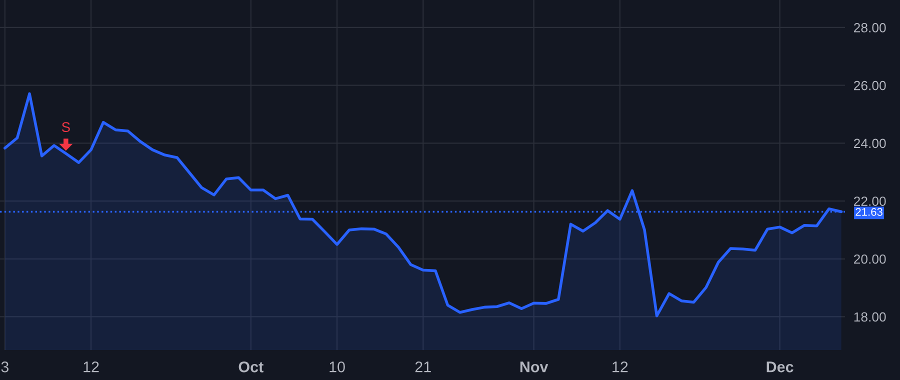  Describe the element at coordinates (869, 212) in the screenshot. I see `ref-line-label: 21.63` at that location.